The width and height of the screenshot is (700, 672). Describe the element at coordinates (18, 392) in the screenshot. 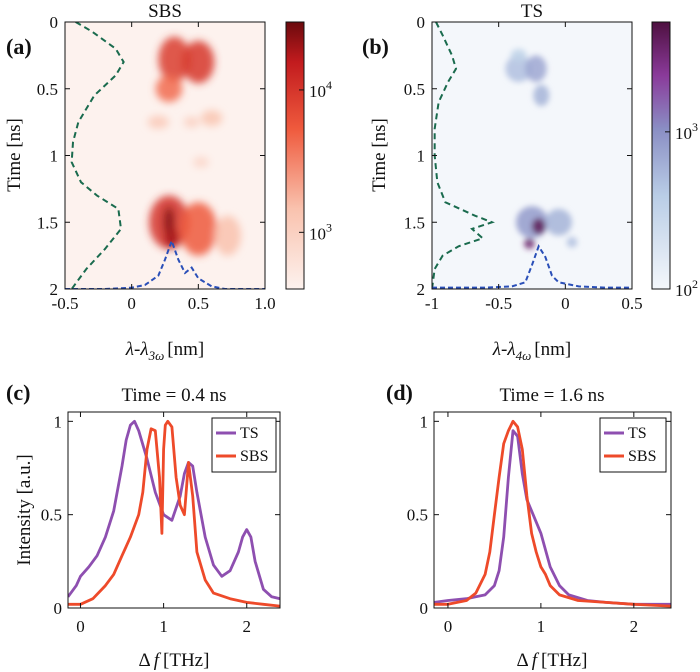

I see `panel-c-label: (c)` at that location.